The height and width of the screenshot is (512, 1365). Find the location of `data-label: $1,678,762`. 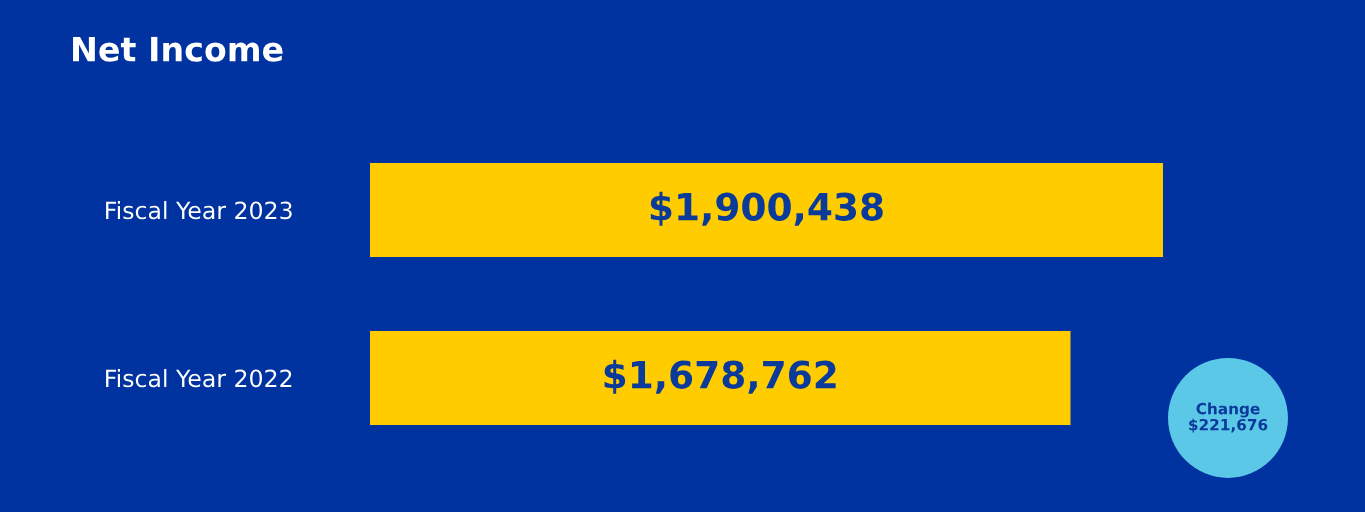

data-label: $1,678,762 is located at coordinates (720, 376).